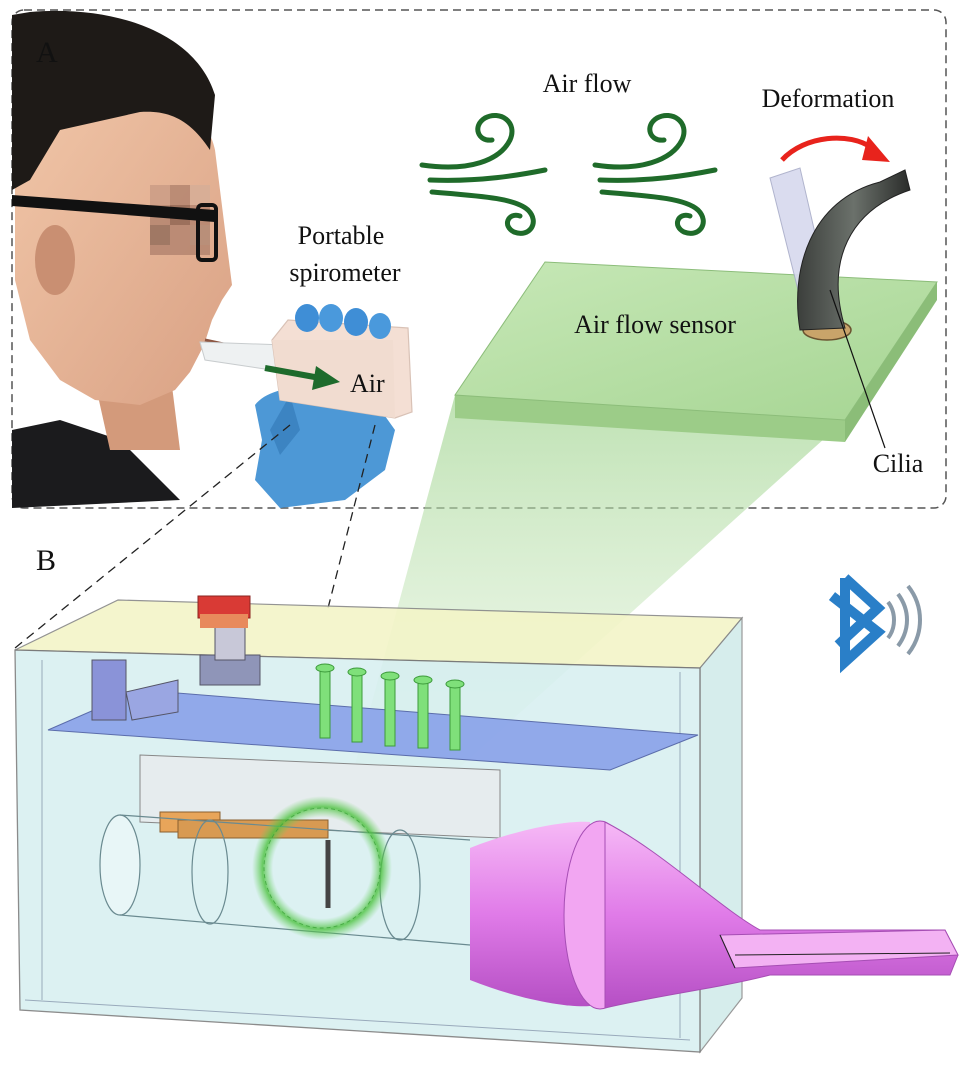 This screenshot has width=959, height=1065. What do you see at coordinates (714, 915) in the screenshot?
I see `mouthpiece` at bounding box center [714, 915].